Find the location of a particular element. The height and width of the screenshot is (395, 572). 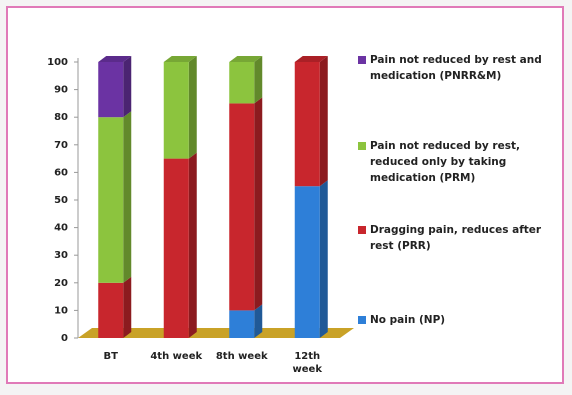

y-tick-label: 60 is located at coordinates (61, 172).